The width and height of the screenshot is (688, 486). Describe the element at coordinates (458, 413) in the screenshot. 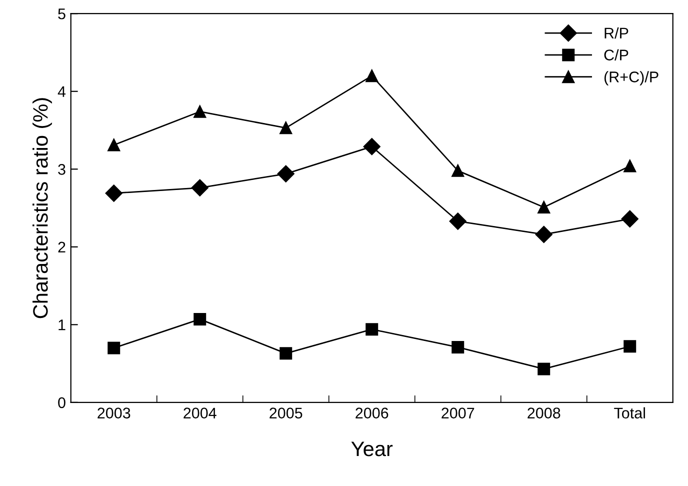

I see `x-tick-label: 2007` at that location.